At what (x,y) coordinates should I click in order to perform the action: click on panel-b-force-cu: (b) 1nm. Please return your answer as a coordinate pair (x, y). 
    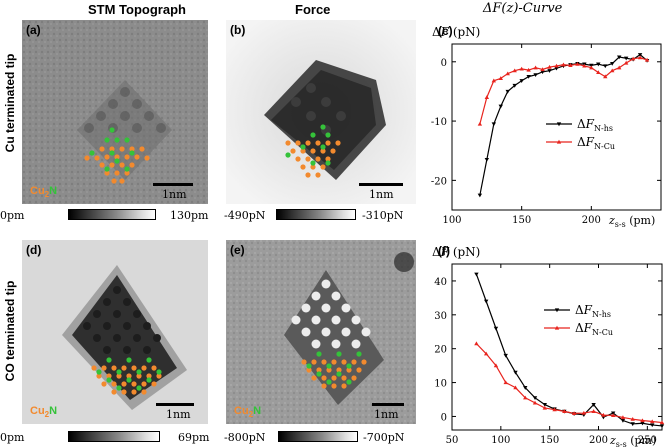
    Looking at the image, I should click on (321, 112).